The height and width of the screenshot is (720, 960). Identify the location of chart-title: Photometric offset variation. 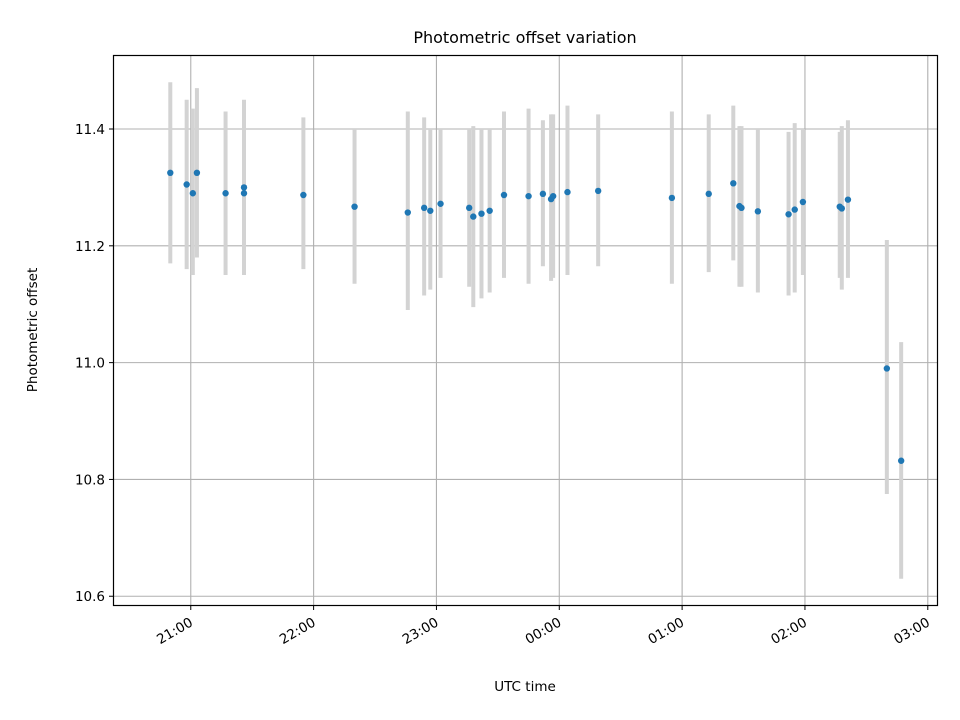
(524, 37).